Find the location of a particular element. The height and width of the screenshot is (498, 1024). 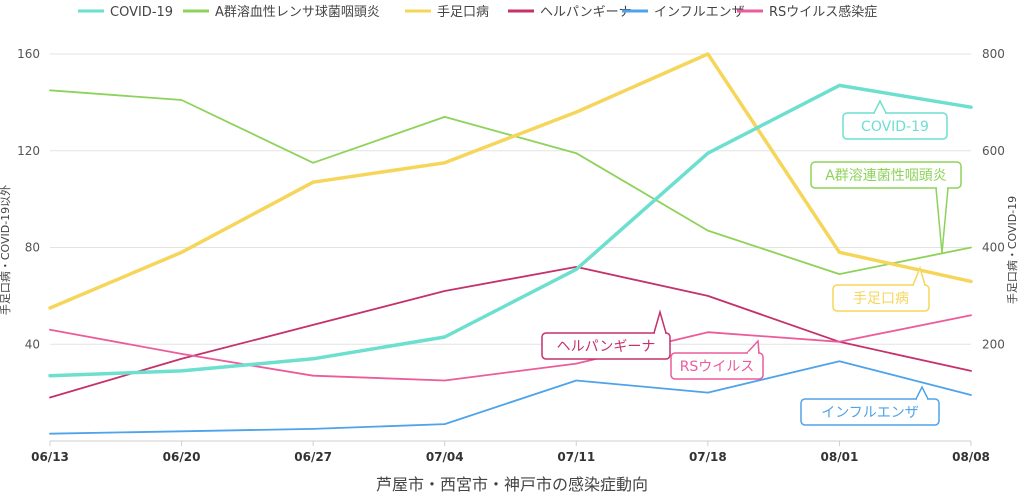

callout-label: RSウイルス is located at coordinates (717, 359).